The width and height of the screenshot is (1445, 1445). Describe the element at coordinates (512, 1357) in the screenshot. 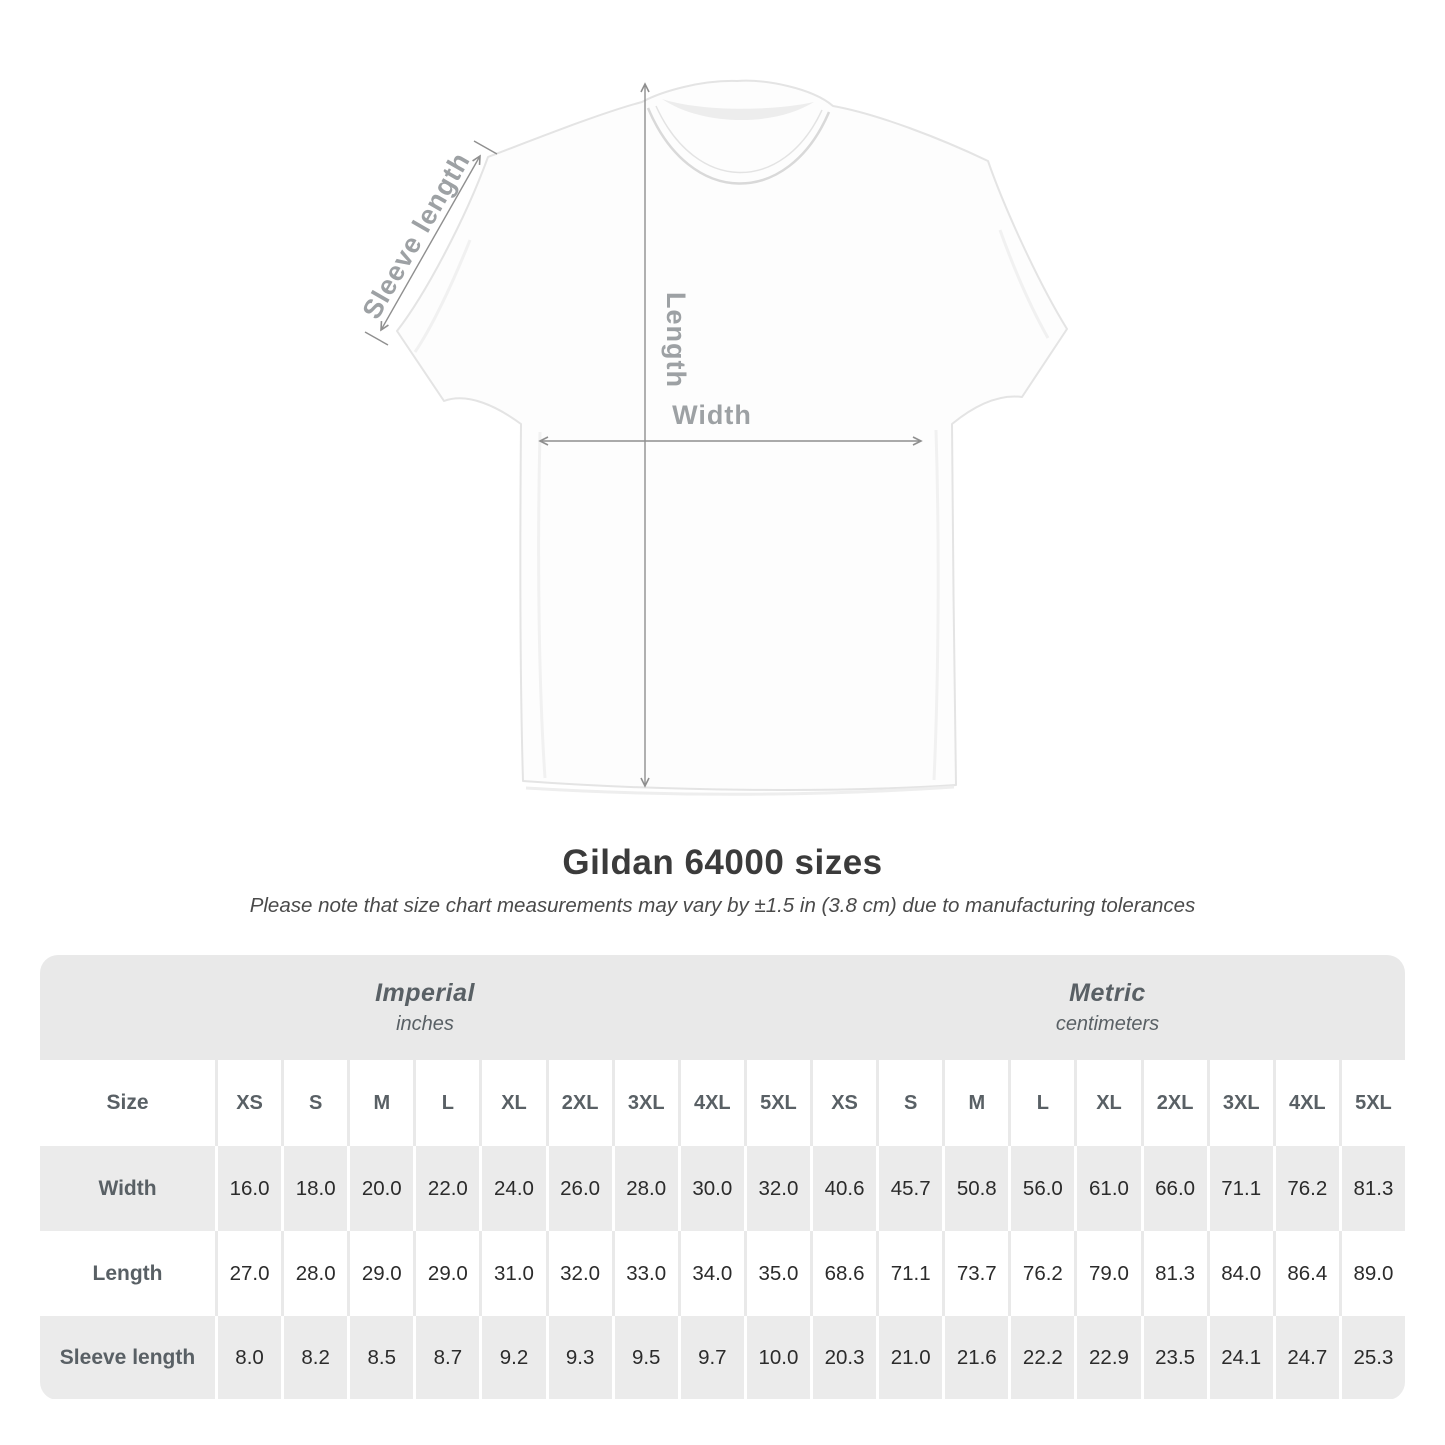

I see `value-cell-imperial: 9.2` at that location.